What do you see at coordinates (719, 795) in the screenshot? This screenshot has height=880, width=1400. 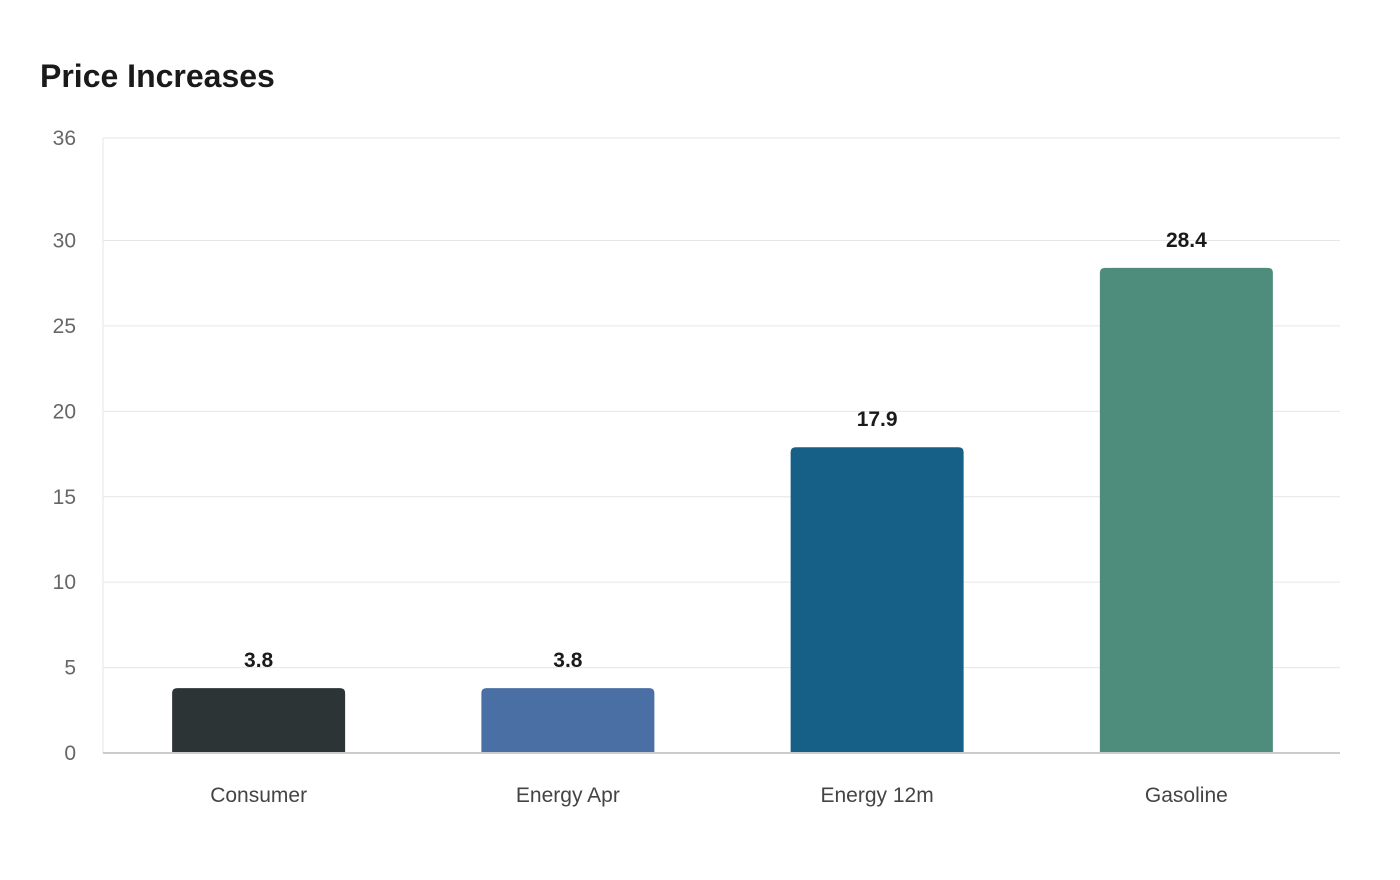 I see `x-axis-categories: Consumer Energy Apr Energy 12m Gasoline` at bounding box center [719, 795].